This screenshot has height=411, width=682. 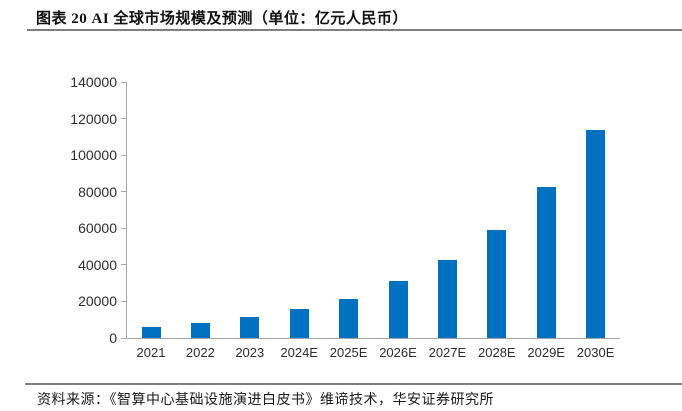 I want to click on x-tick-label: 2028E, so click(x=497, y=352).